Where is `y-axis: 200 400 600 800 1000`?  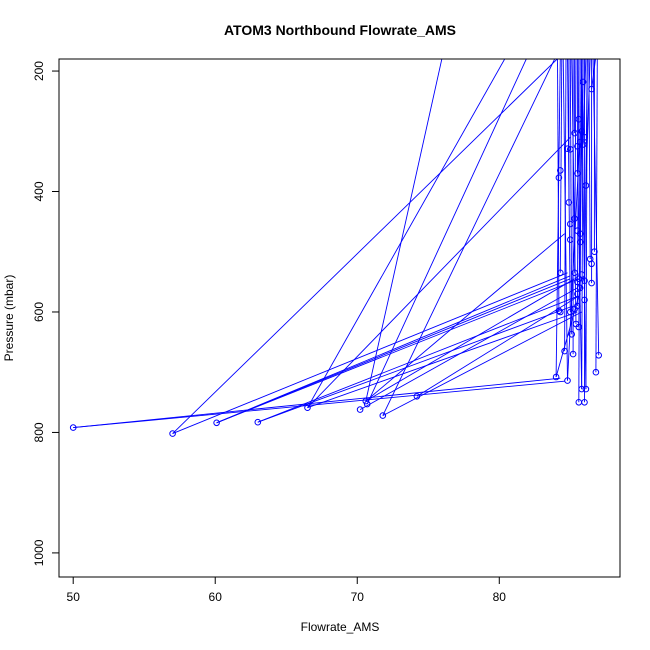
y-axis: 200 400 600 800 1000 is located at coordinates (46, 313).